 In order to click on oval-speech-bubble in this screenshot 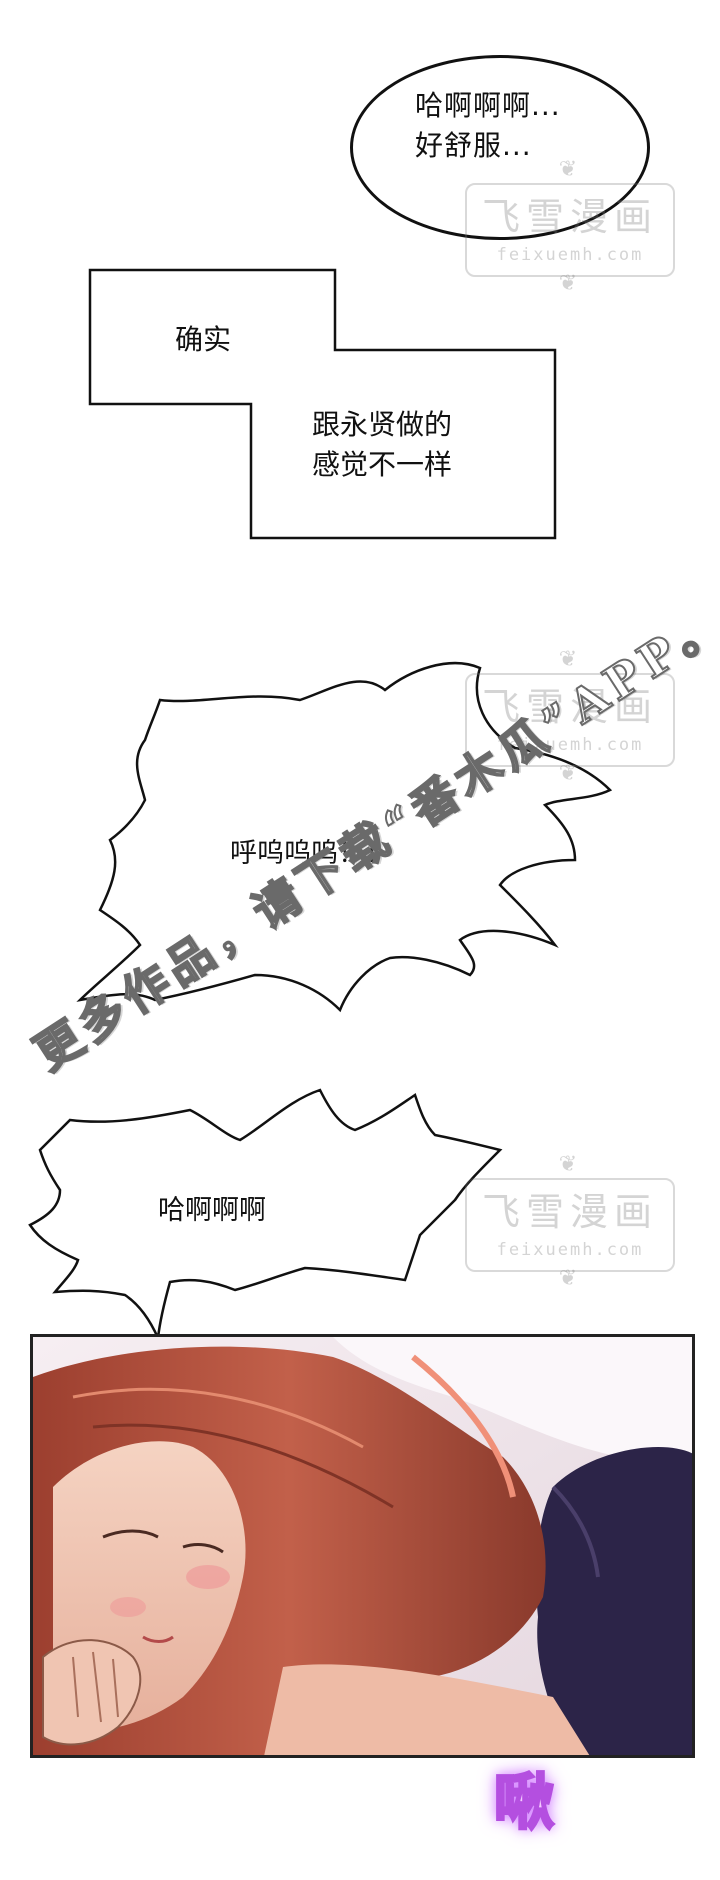, I will do `click(500, 147)`.